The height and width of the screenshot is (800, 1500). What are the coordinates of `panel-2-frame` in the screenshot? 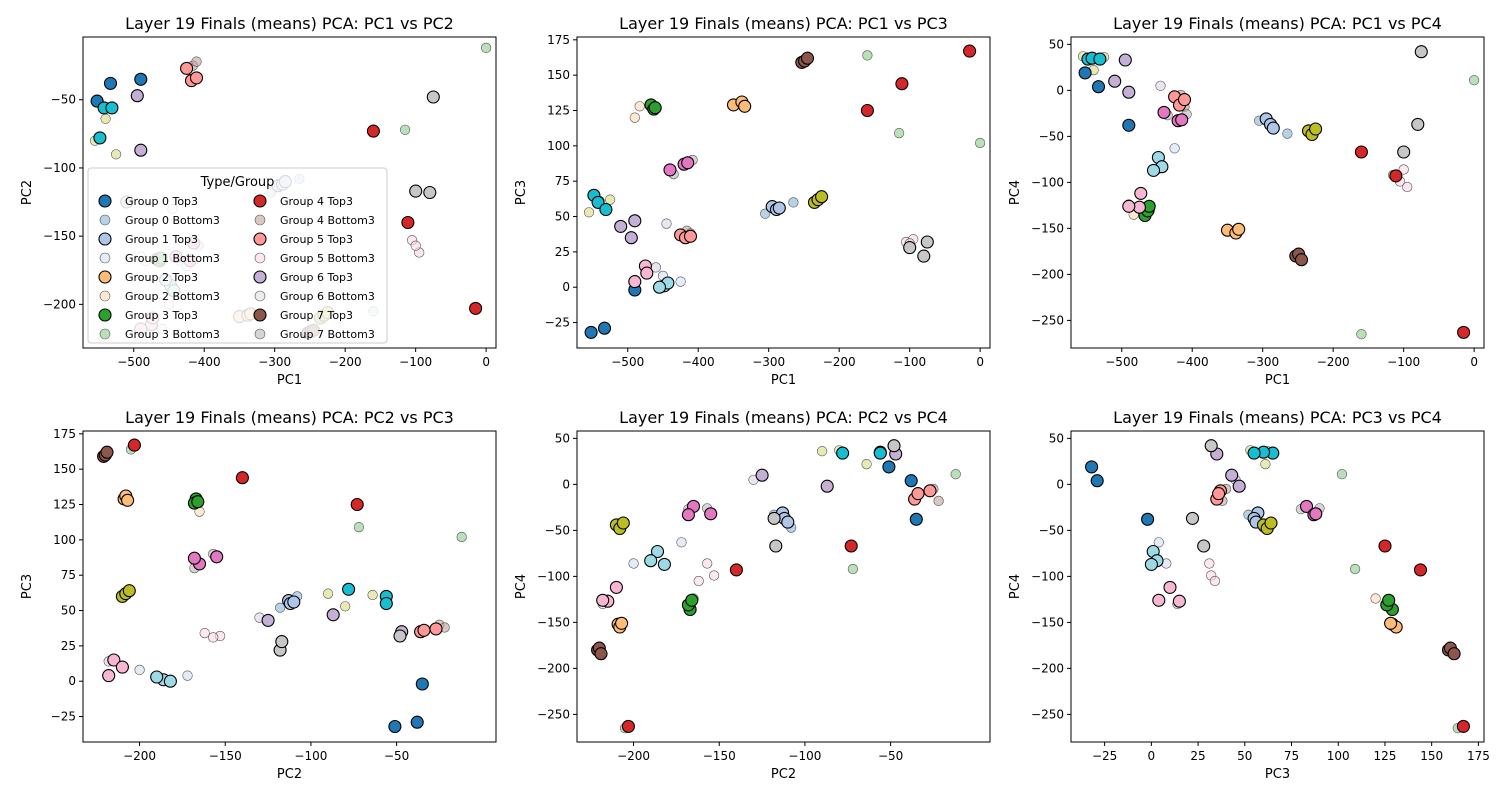 It's located at (783, 192).